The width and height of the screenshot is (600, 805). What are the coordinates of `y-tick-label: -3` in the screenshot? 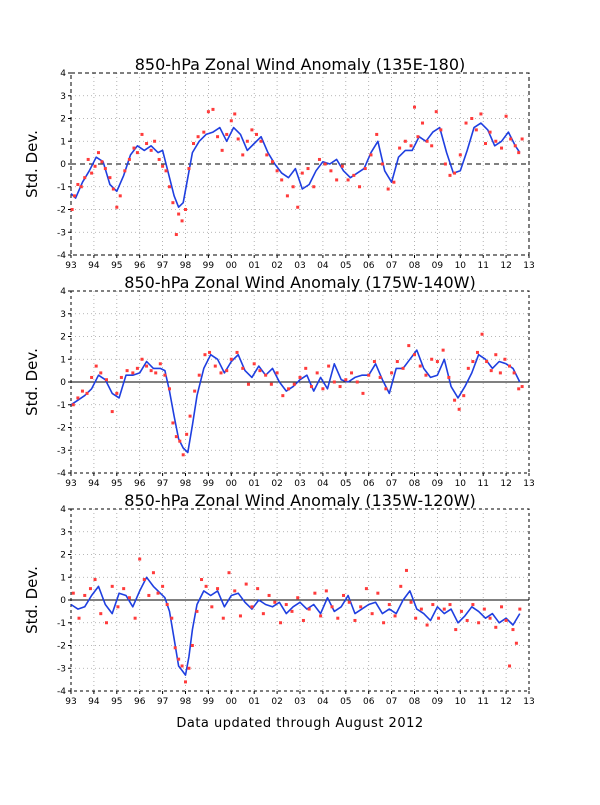 It's located at (61, 451).